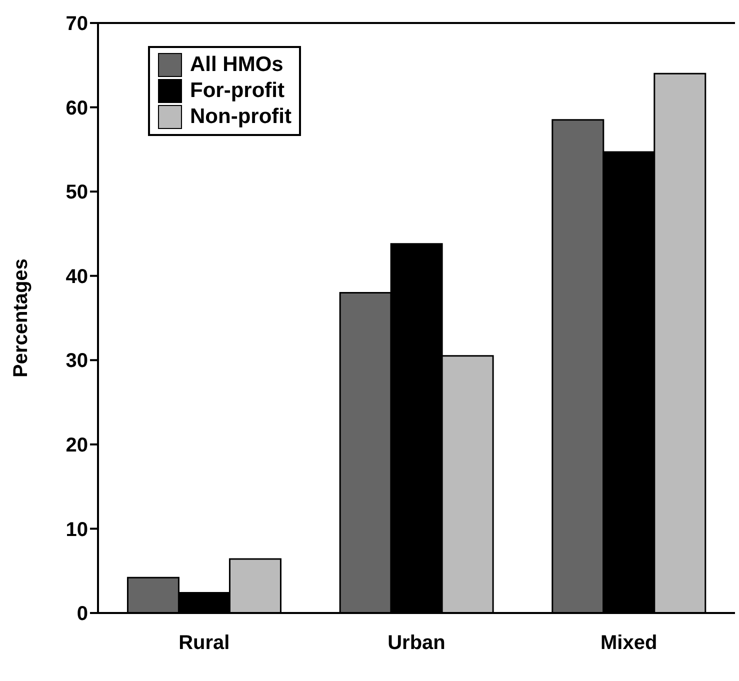 The height and width of the screenshot is (681, 739). I want to click on x-tick-label: Mixed, so click(629, 643).